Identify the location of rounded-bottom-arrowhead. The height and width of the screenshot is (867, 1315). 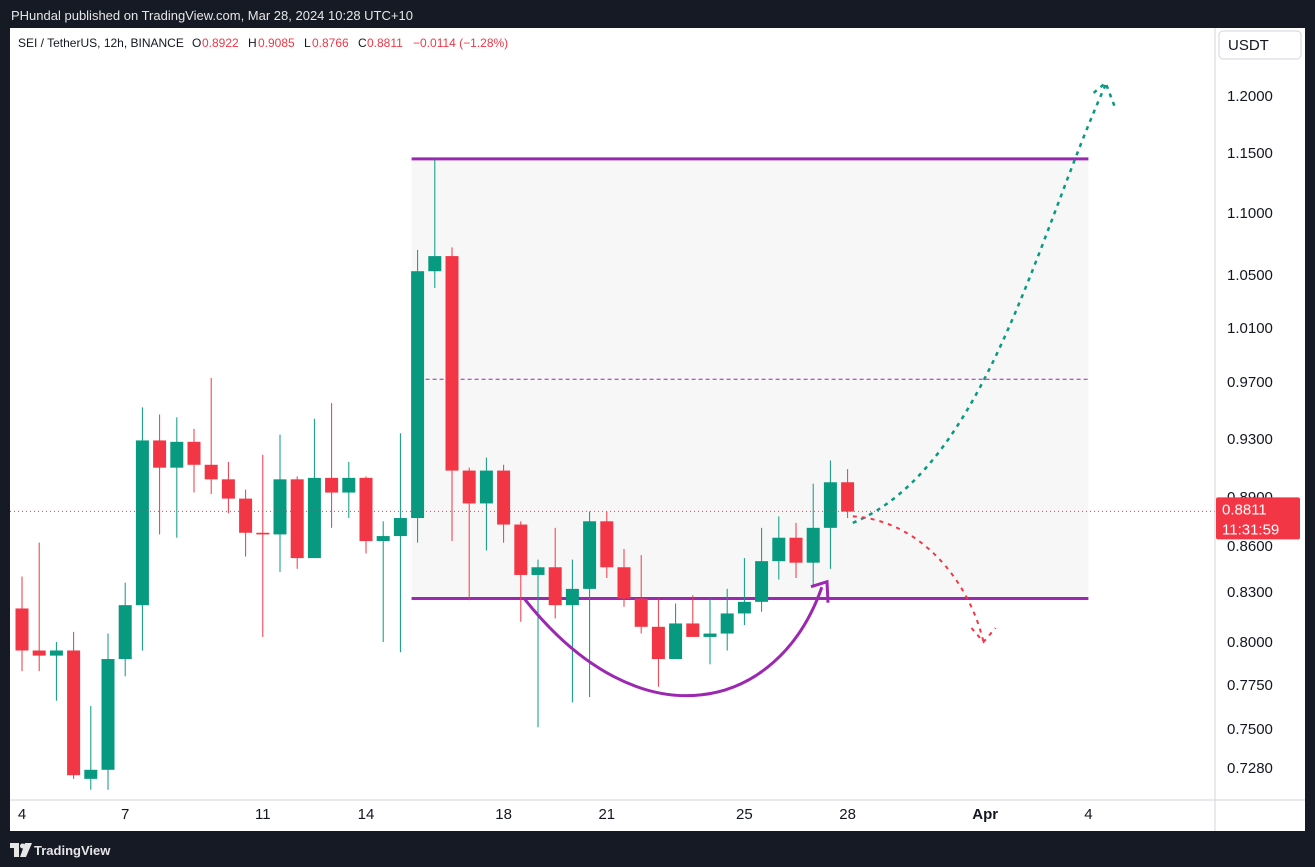
(820, 591).